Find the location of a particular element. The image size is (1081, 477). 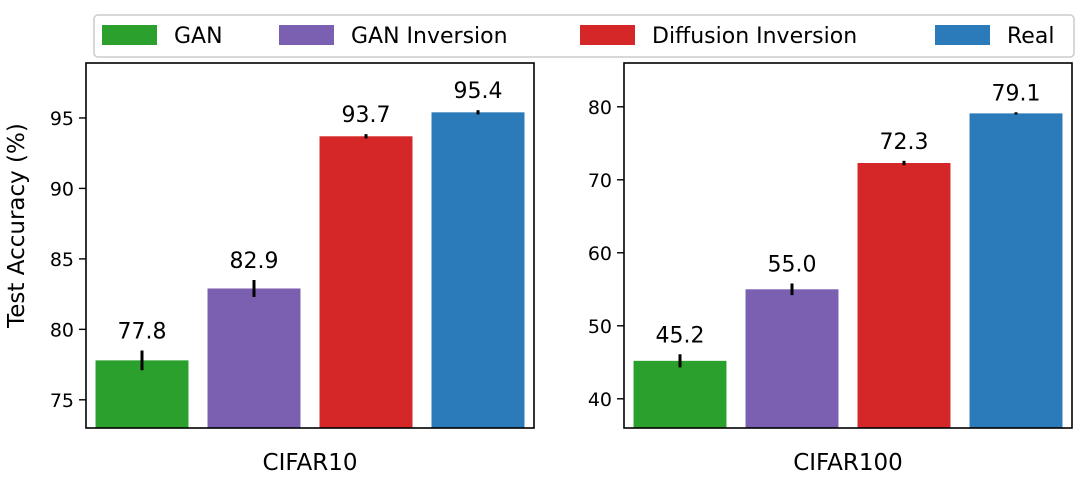

data-label: 45.2 is located at coordinates (680, 335).